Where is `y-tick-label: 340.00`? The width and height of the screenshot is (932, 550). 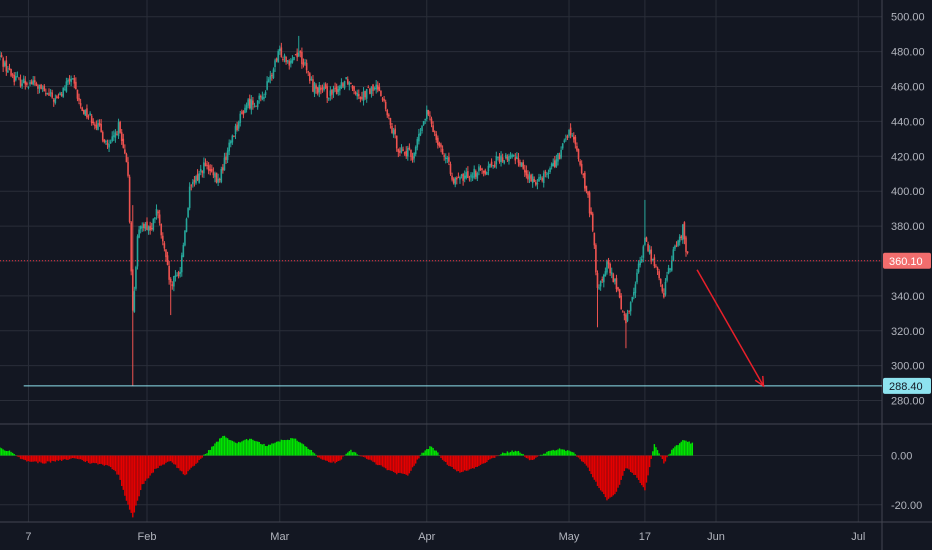
y-tick-label: 340.00 is located at coordinates (908, 297).